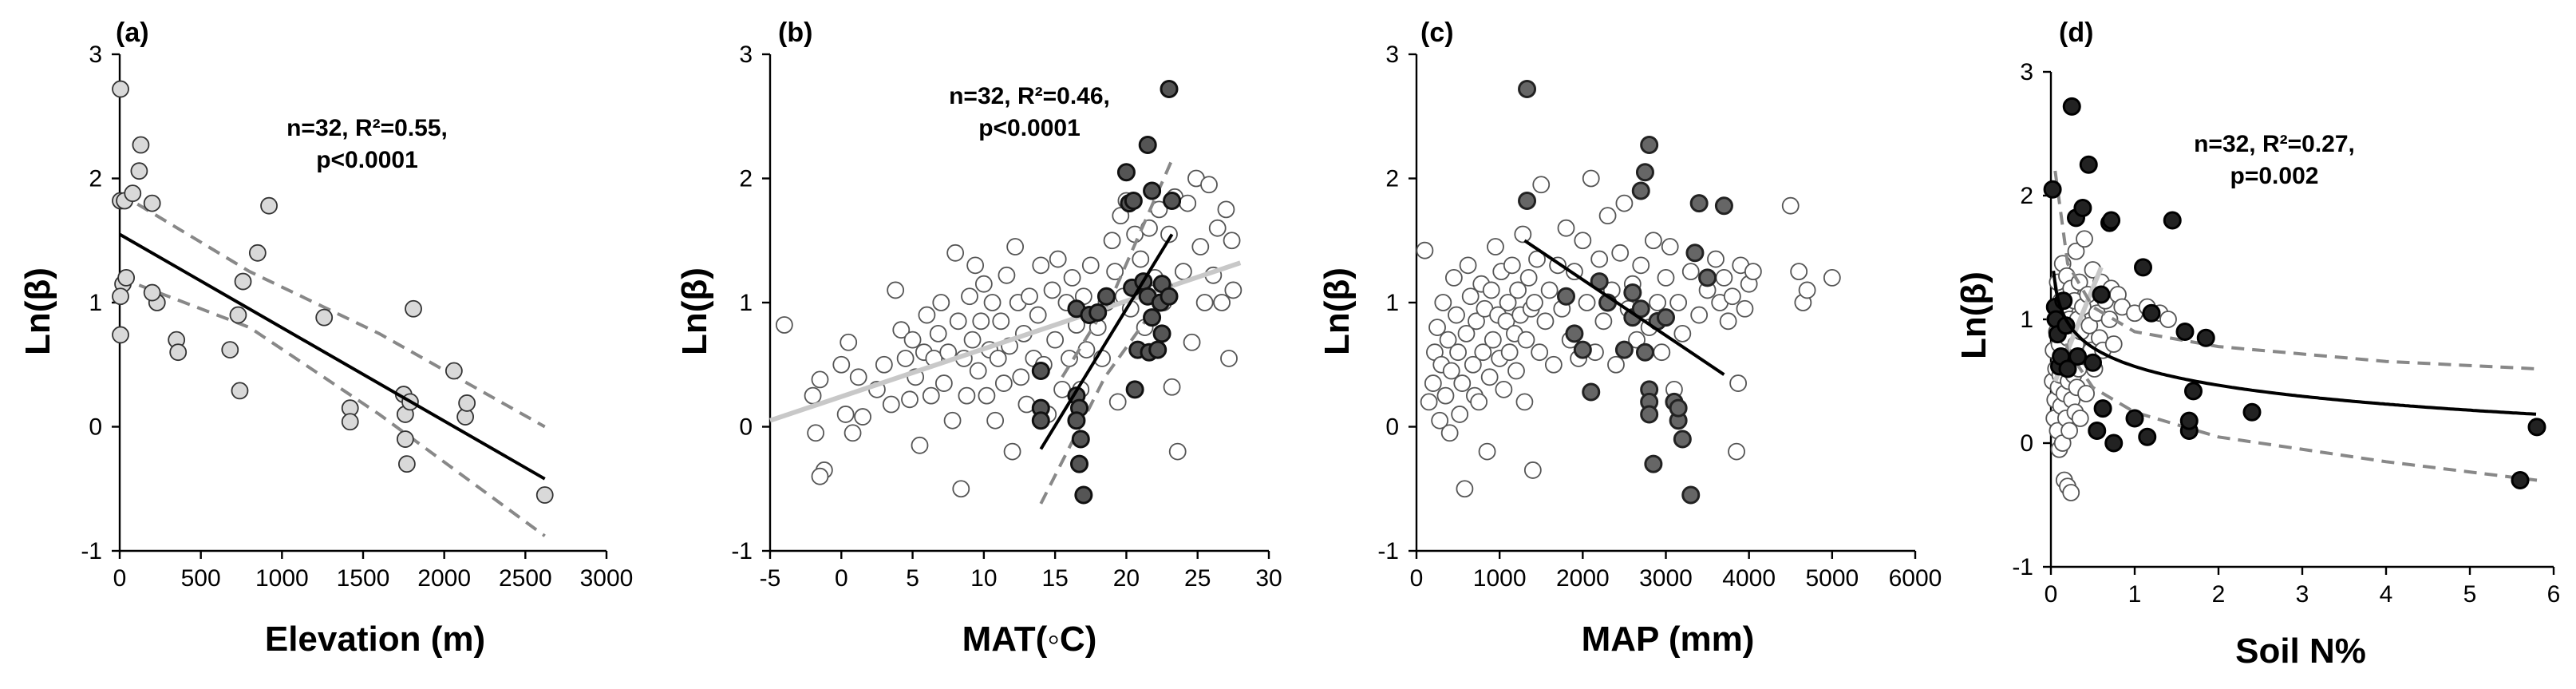 This screenshot has width=2576, height=689. I want to click on annotation-line-2: p=0.002, so click(2274, 176).